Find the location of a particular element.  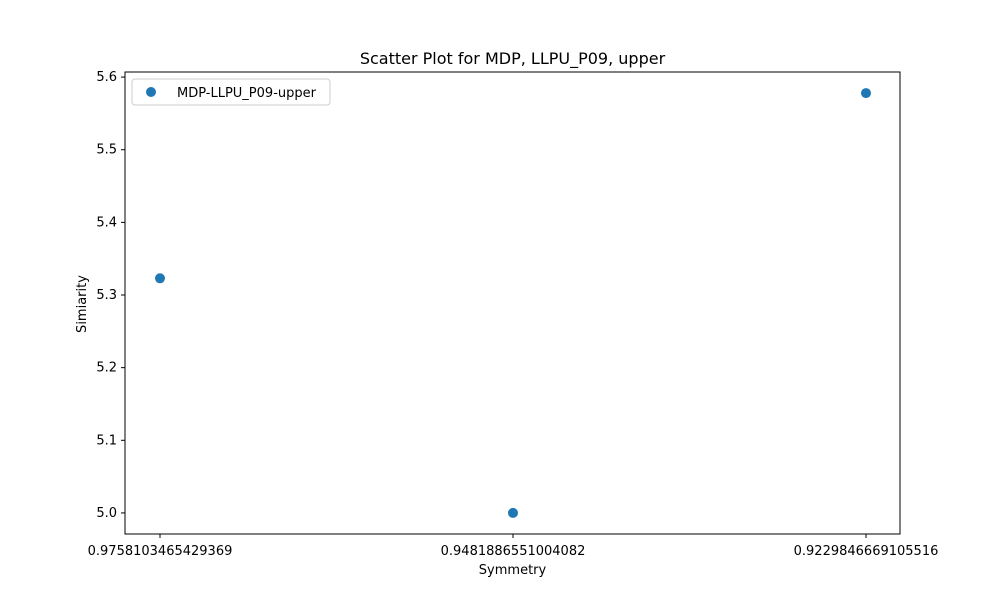

y-tick-label: 5.6 is located at coordinates (106, 77).